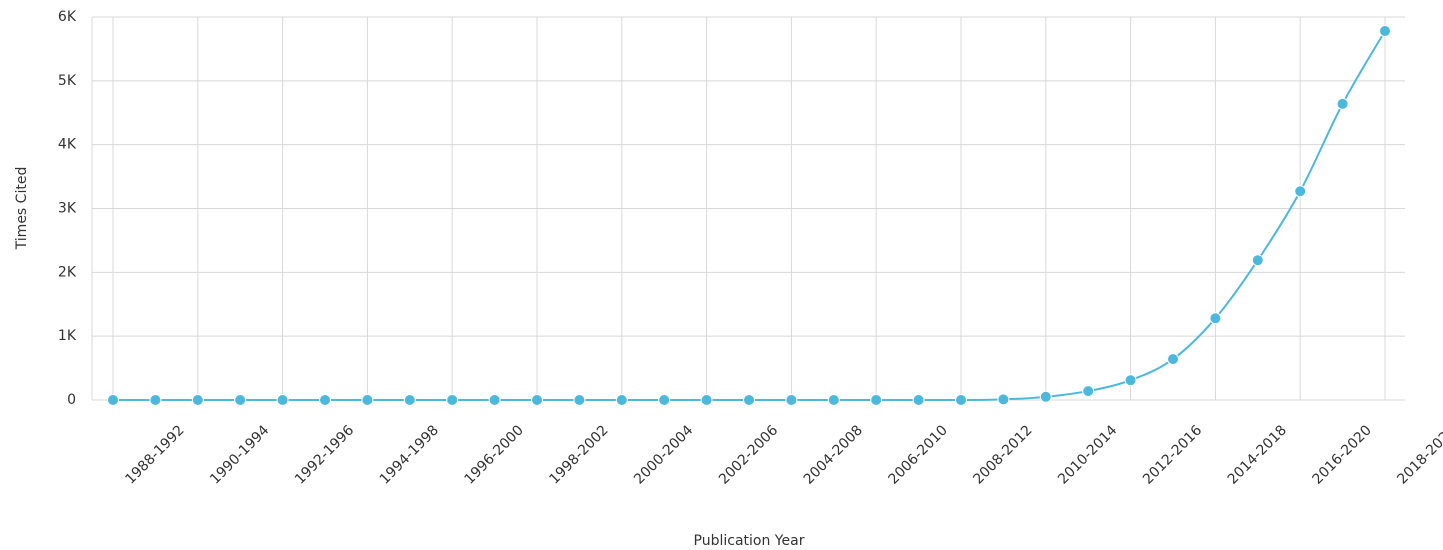  I want to click on x-tick-label: 2008-2012, so click(1002, 454).